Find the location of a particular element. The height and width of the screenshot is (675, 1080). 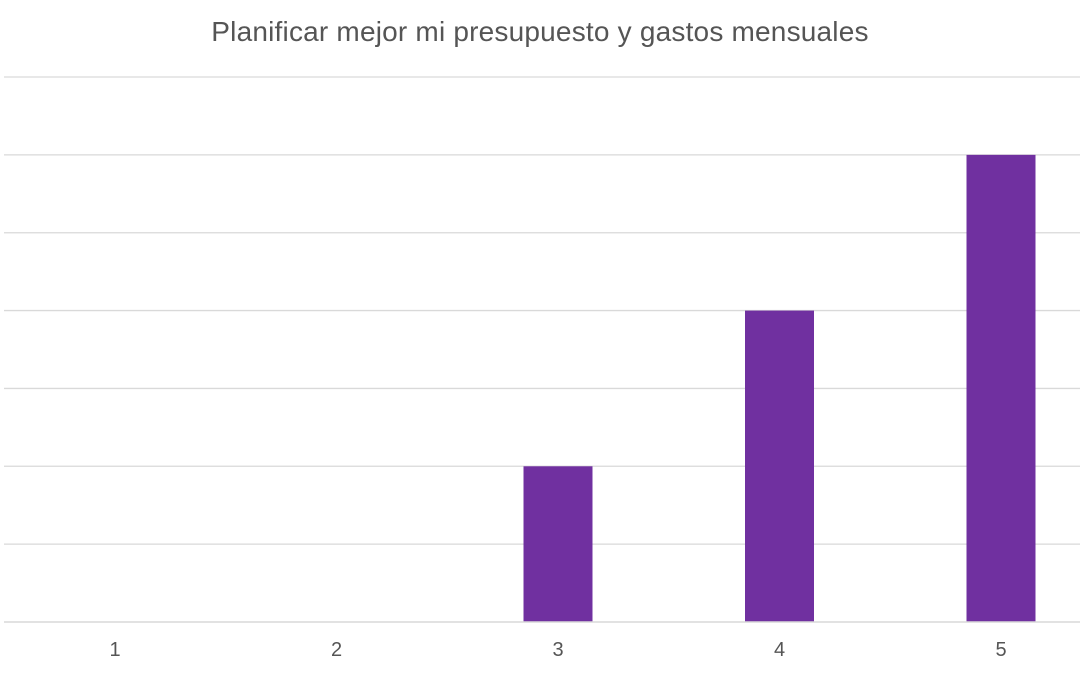

x-tick-label-3: 3 is located at coordinates (557, 650).